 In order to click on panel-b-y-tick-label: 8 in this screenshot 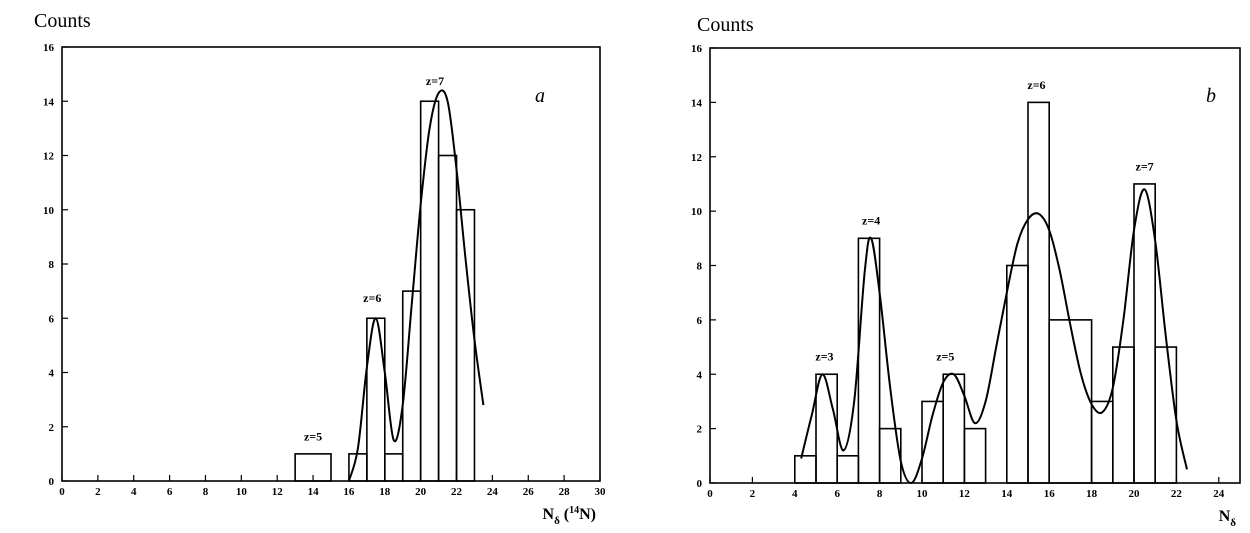, I will do `click(700, 267)`.